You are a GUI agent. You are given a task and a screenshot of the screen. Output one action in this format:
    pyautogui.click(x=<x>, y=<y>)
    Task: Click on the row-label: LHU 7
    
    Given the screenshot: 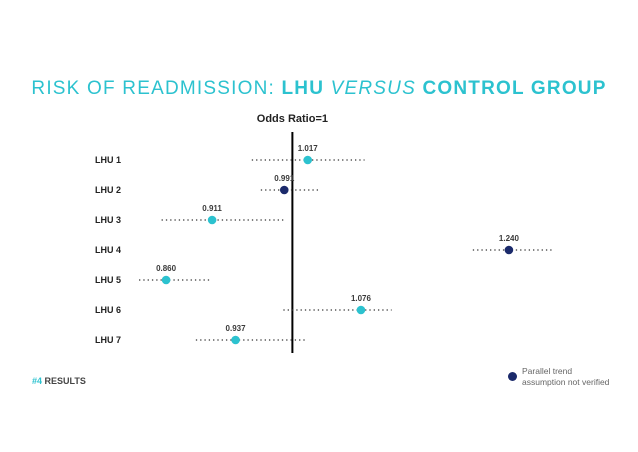 What is the action you would take?
    pyautogui.click(x=108, y=340)
    